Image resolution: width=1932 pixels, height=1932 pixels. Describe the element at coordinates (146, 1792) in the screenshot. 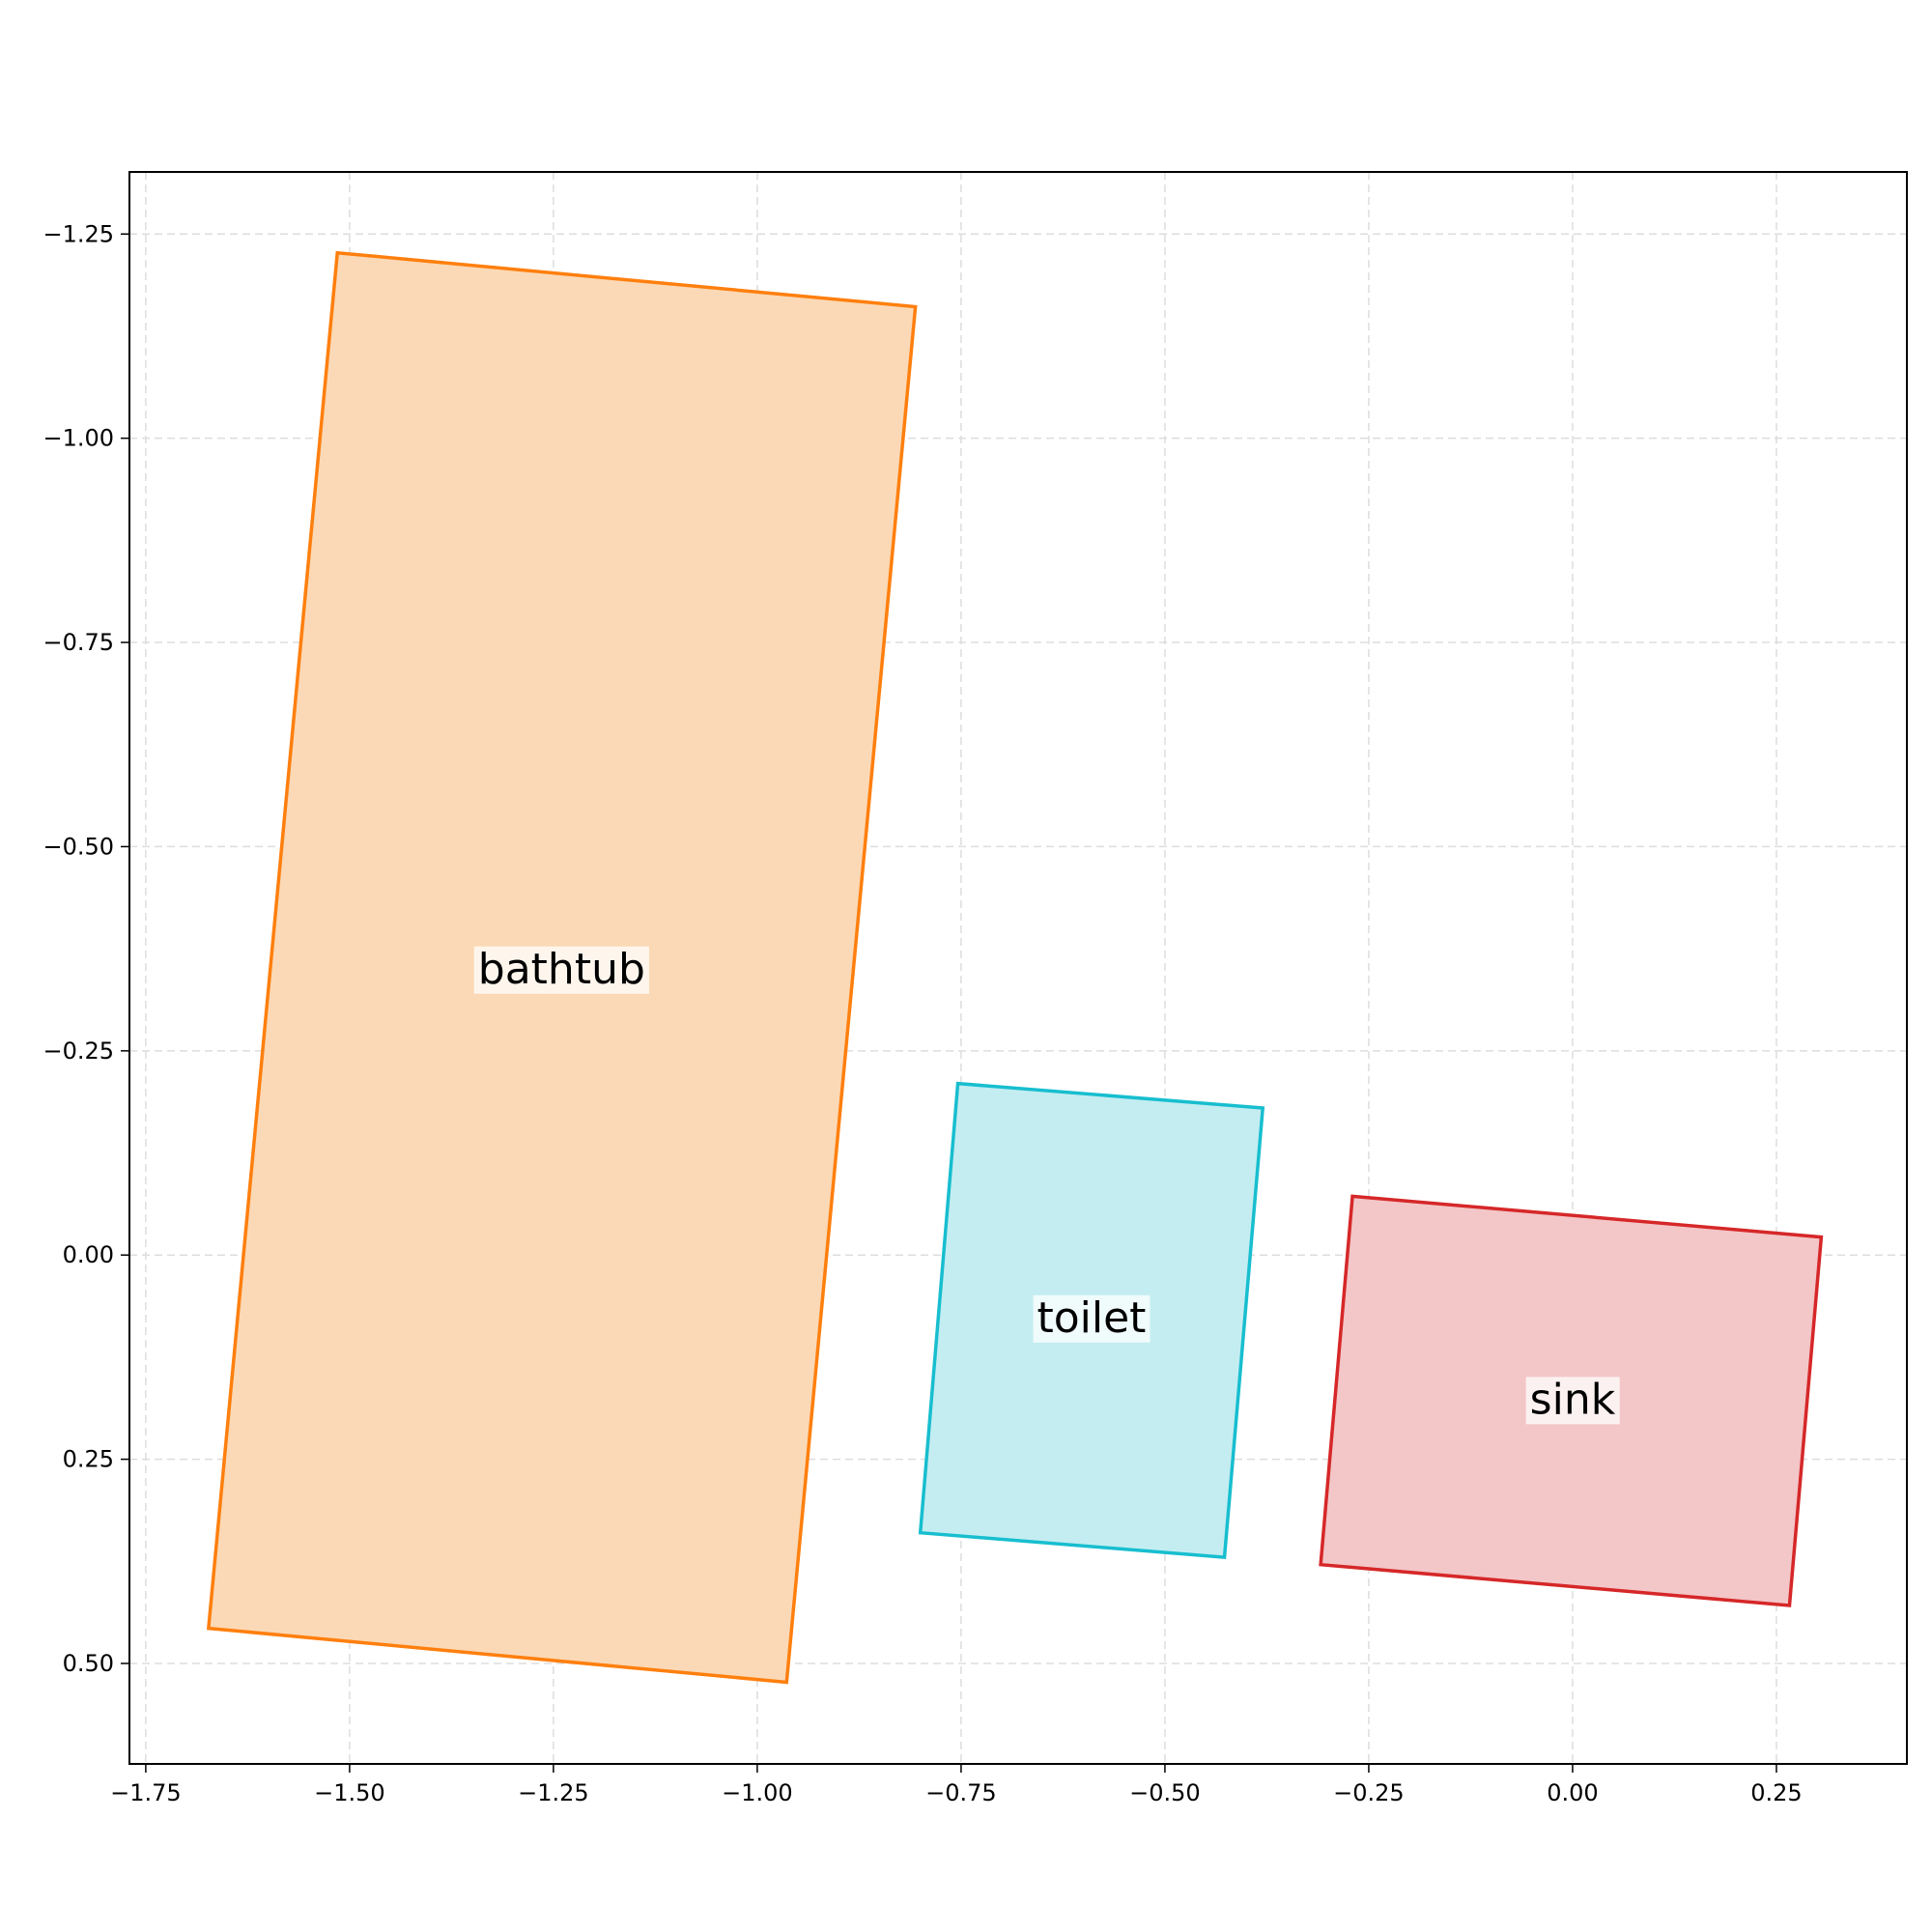

I see `x-tick-label: −1.75` at that location.